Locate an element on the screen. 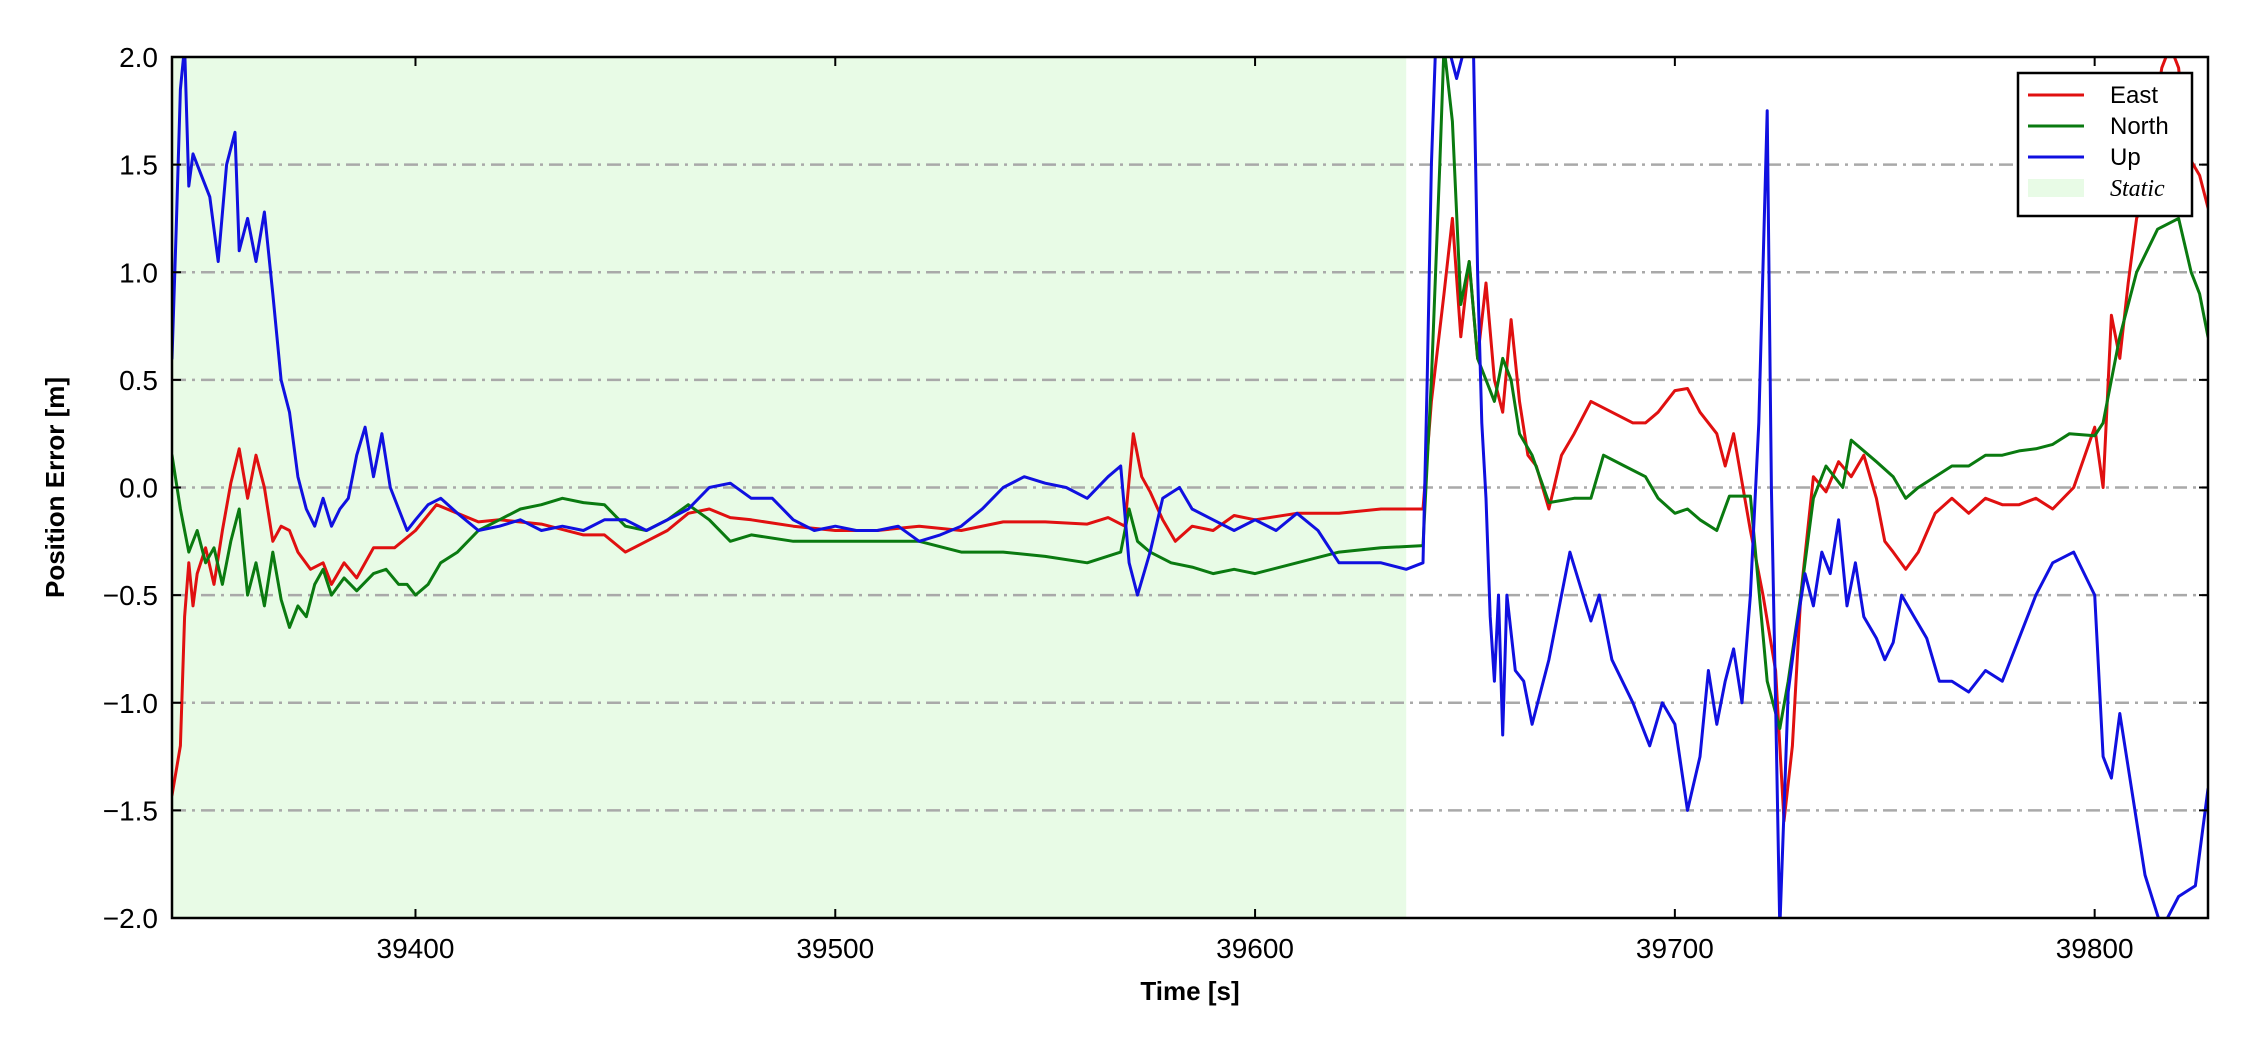 Image resolution: width=2250 pixels, height=1050 pixels. y-tick-label: 1.5 is located at coordinates (138, 165).